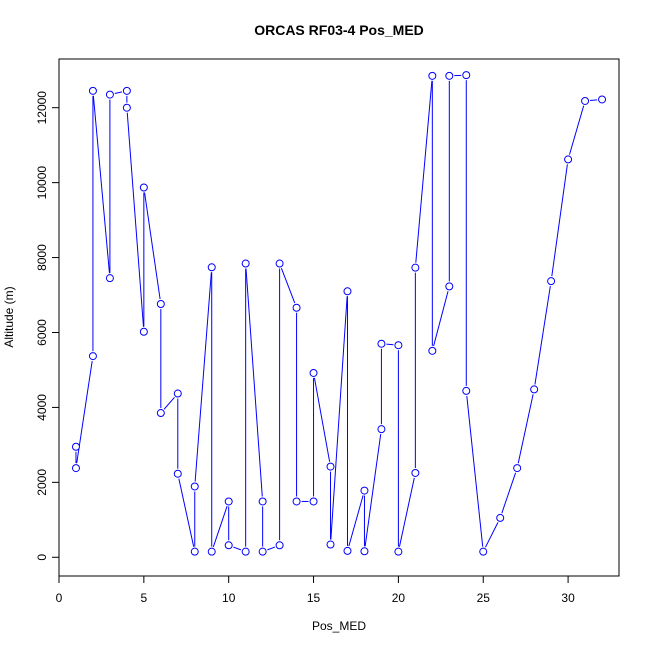 This screenshot has height=650, width=650. What do you see at coordinates (42, 332) in the screenshot?
I see `y-tick-label: 6000` at bounding box center [42, 332].